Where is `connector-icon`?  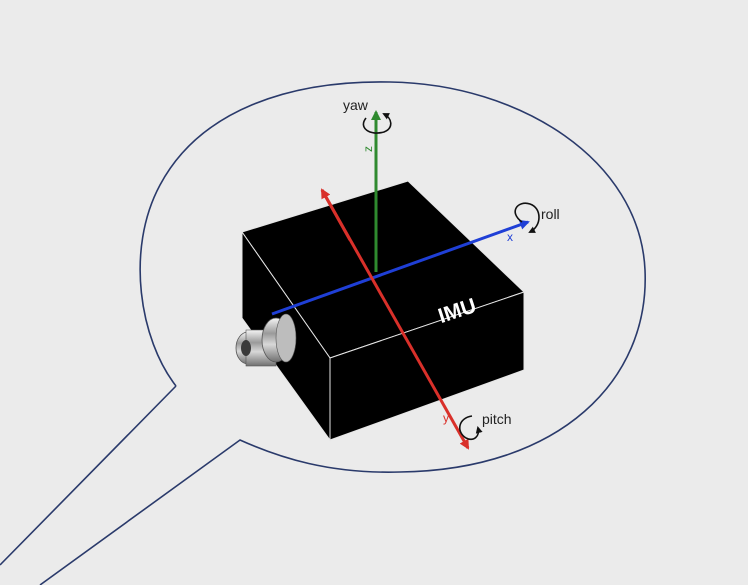 connector-icon is located at coordinates (266, 340).